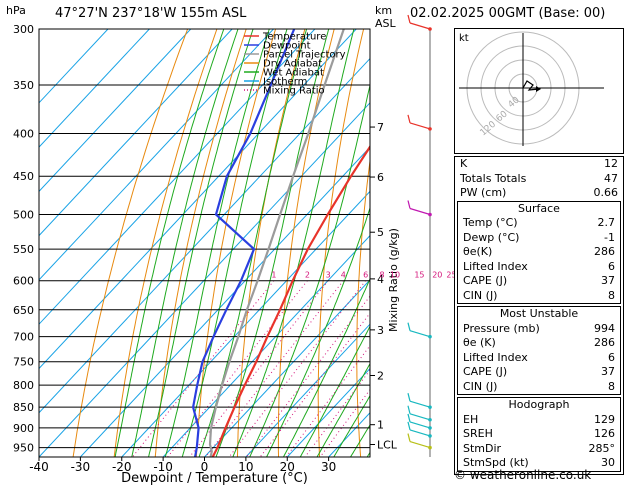 This screenshot has height=486, width=629. I want to click on x-tick-label: -40, so click(39, 467).